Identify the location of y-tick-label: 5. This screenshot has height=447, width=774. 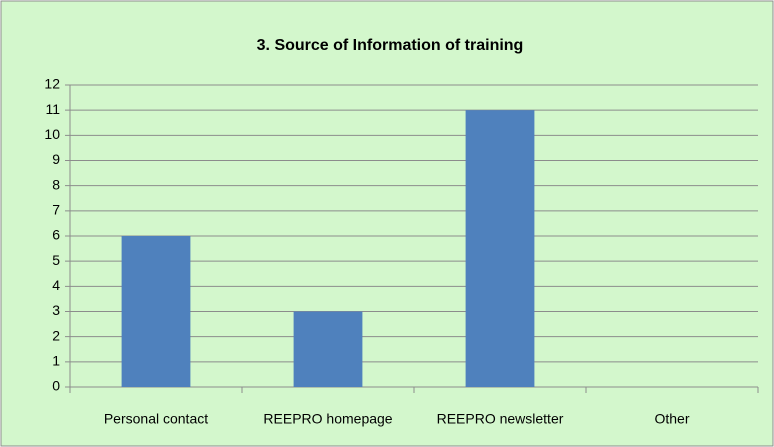
(56, 260).